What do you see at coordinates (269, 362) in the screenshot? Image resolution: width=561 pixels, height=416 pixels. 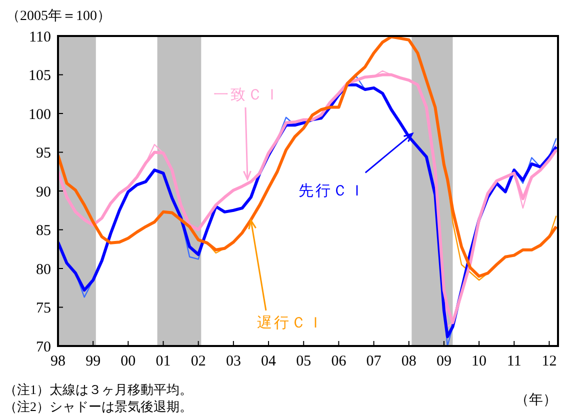 I see `x-tick-label: 04` at bounding box center [269, 362].